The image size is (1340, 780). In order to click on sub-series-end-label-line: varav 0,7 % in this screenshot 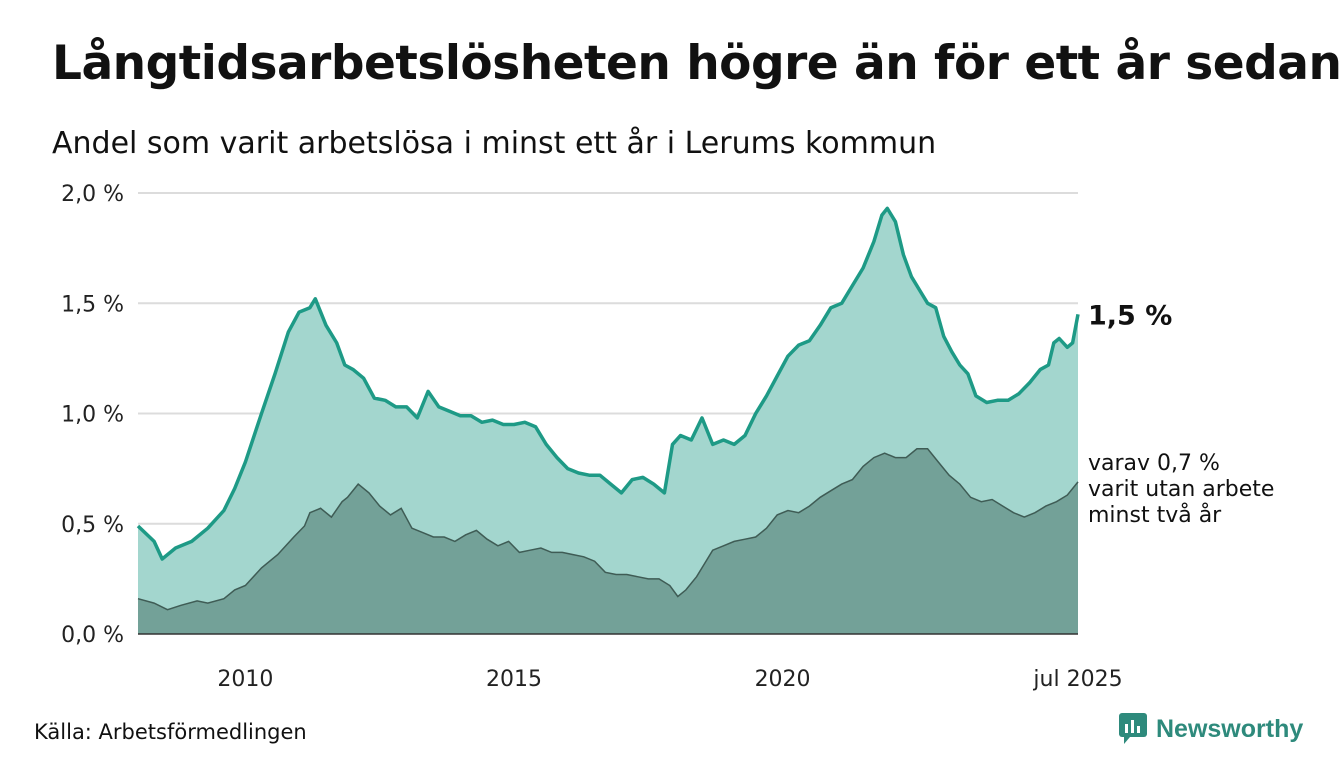, I will do `click(1154, 463)`.